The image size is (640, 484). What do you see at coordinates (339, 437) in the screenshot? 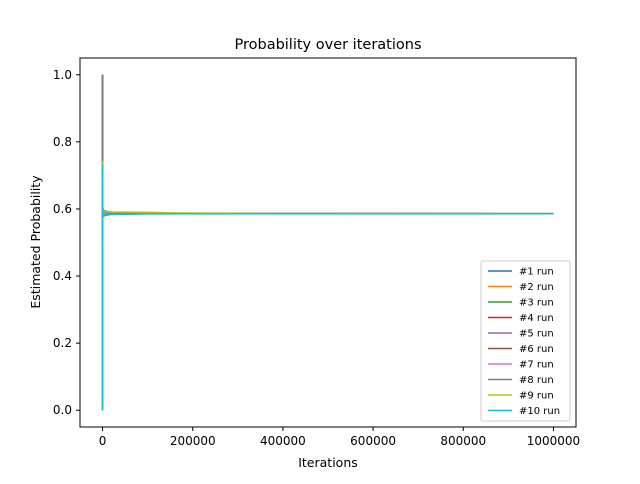
I see `x-axis-ticks: 0 200000 400000 600000 800000 1000000` at bounding box center [339, 437].